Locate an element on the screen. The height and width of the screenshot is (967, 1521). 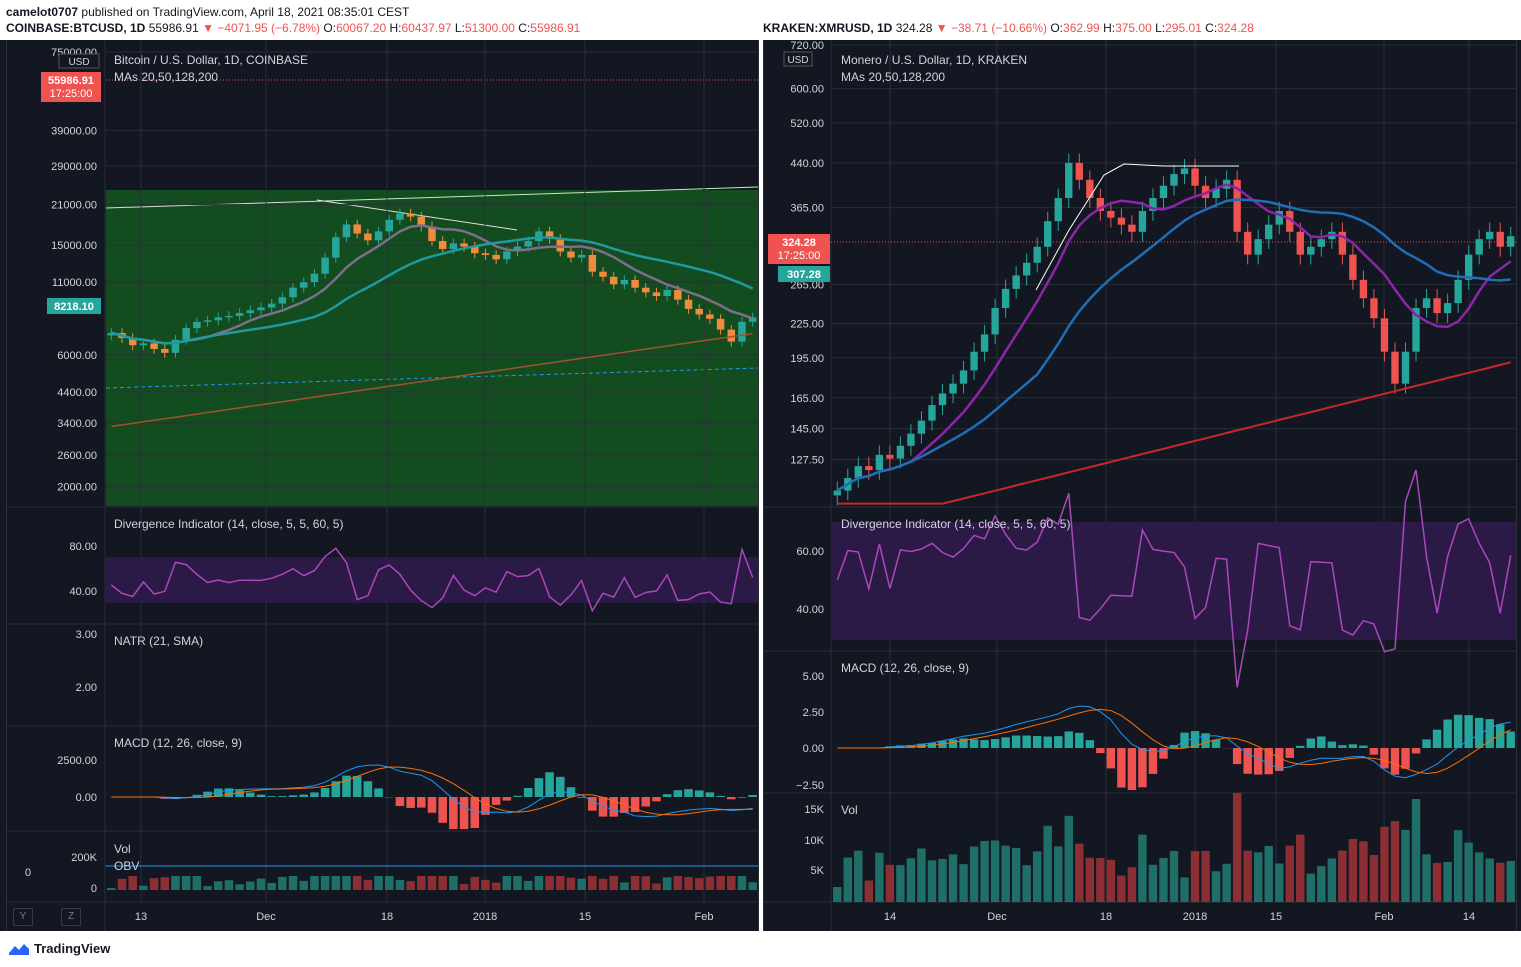
l-time-tick: Dec is located at coordinates (266, 917).